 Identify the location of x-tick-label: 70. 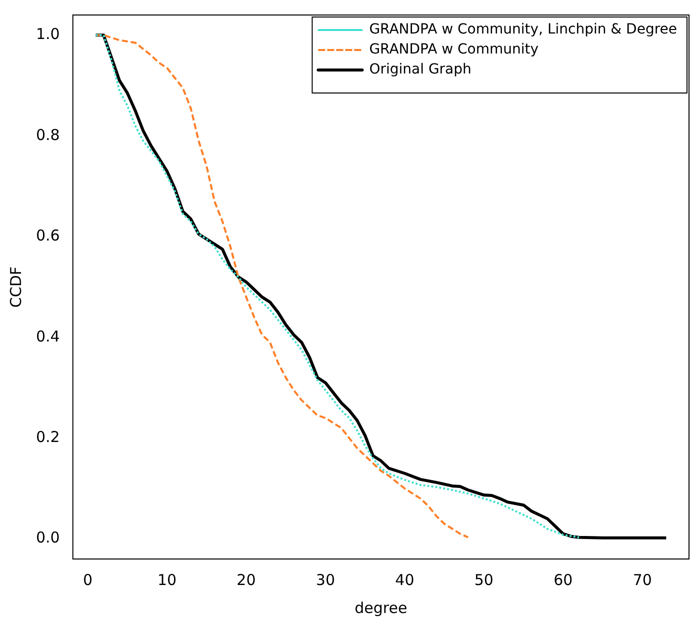
(642, 579).